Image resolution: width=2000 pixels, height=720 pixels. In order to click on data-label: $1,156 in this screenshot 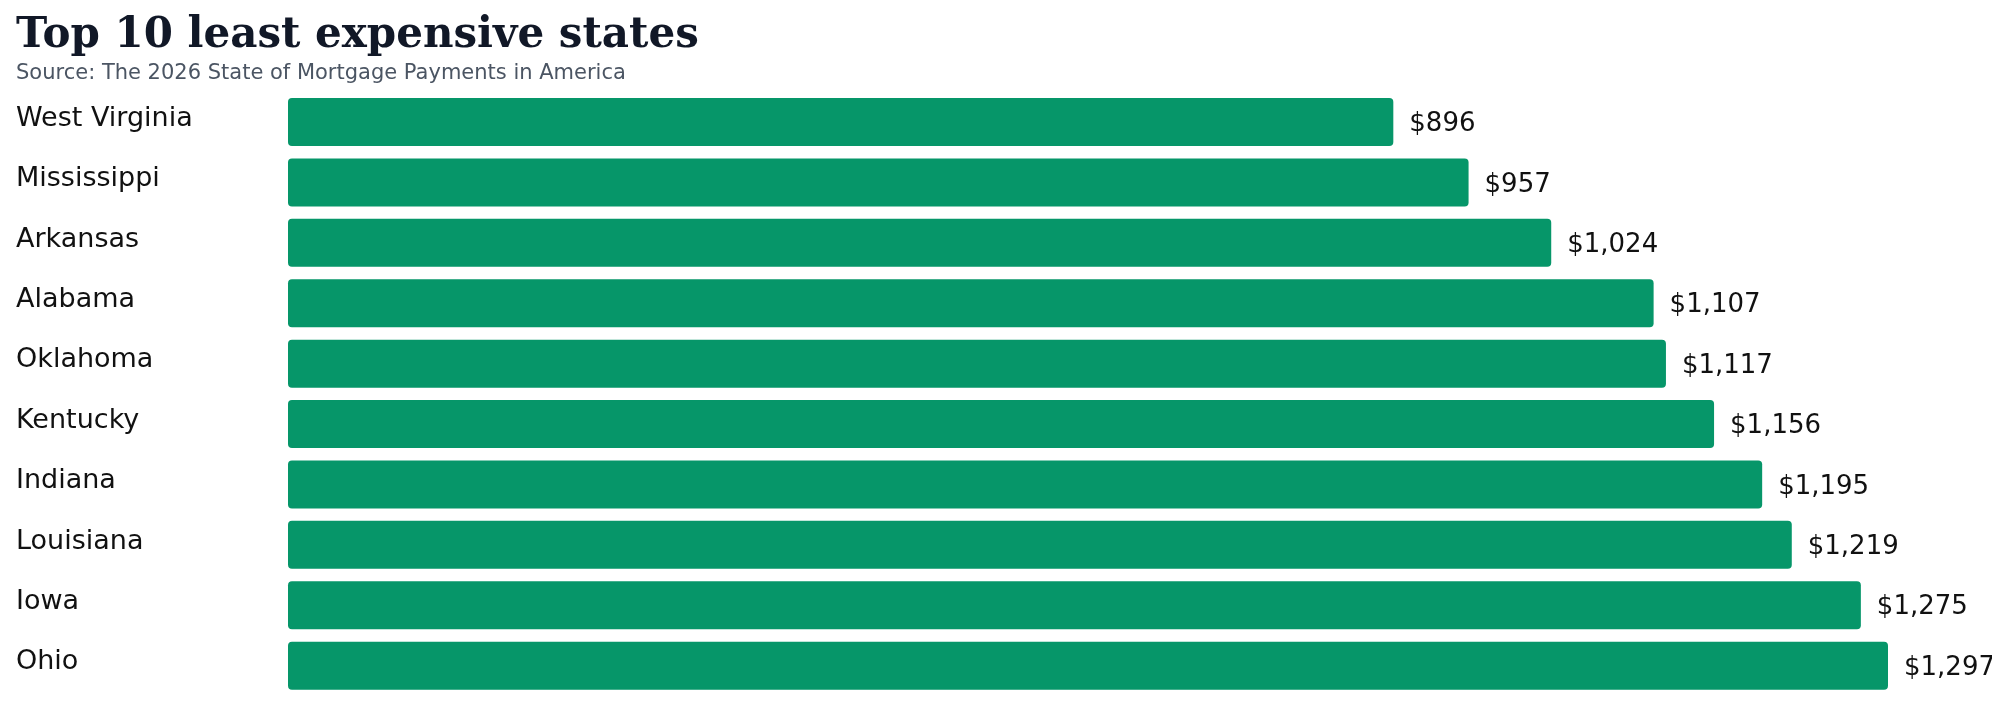, I will do `click(1776, 424)`.